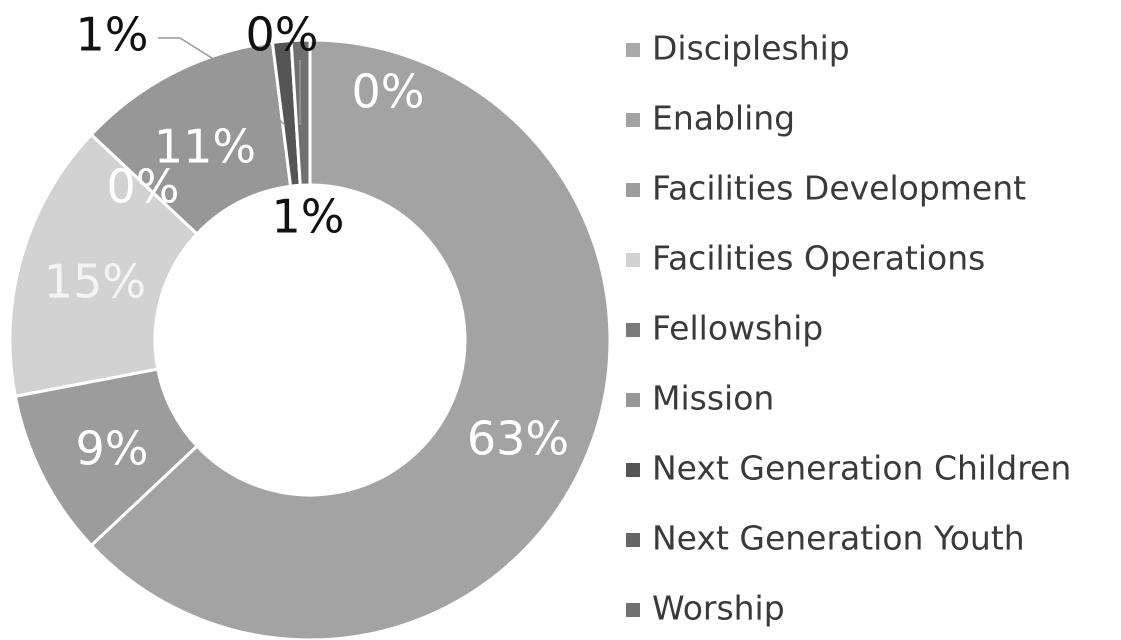  What do you see at coordinates (112, 449) in the screenshot?
I see `data-label: 9%` at bounding box center [112, 449].